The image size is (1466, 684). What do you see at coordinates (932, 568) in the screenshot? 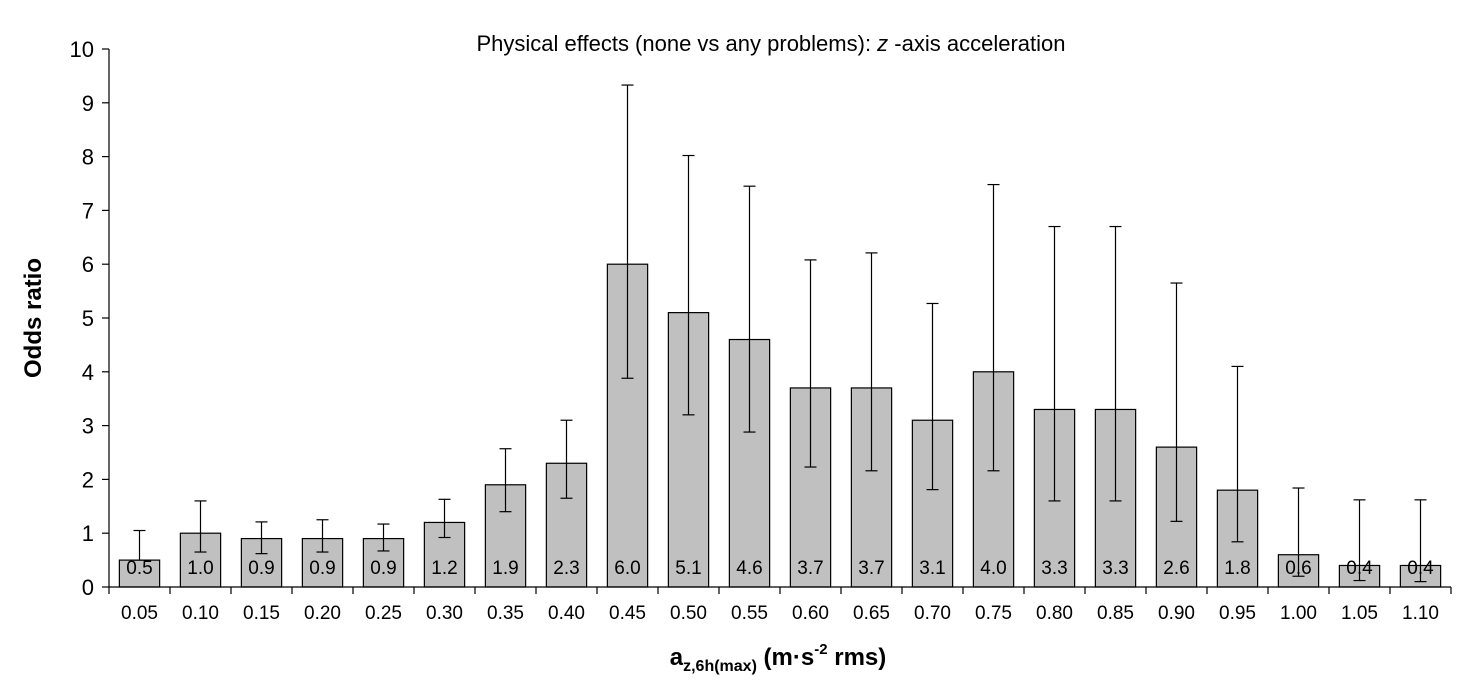
I see `data-label: 3.1` at bounding box center [932, 568].